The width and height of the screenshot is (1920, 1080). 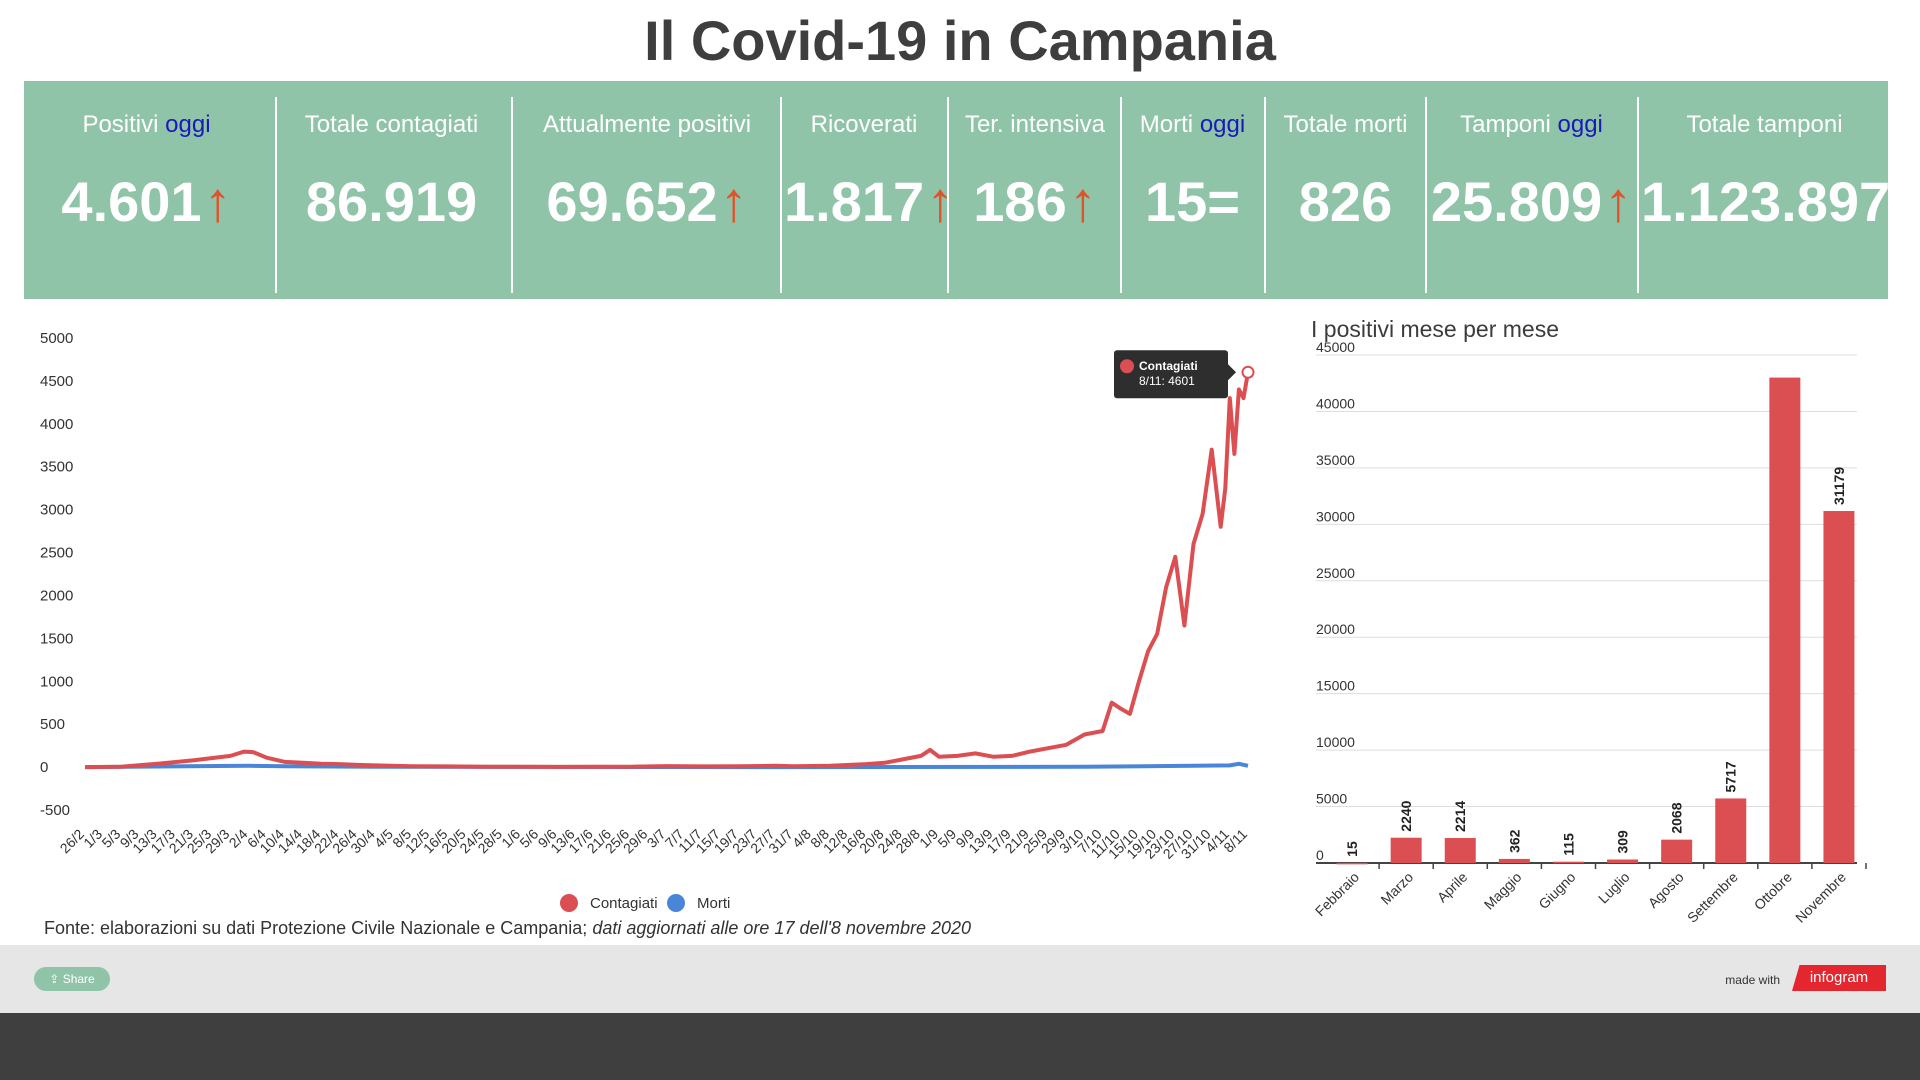 What do you see at coordinates (1773, 891) in the screenshot?
I see `x-category-label: Ottobre` at bounding box center [1773, 891].